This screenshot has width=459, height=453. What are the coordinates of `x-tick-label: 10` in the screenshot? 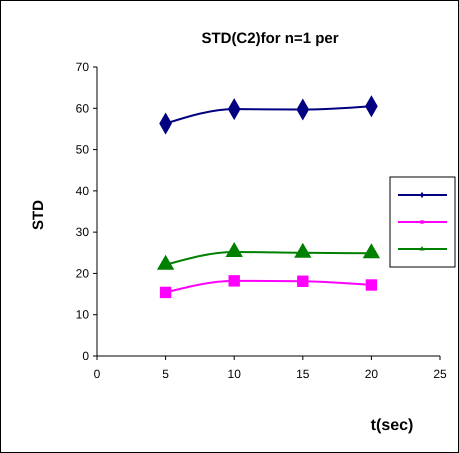 It's located at (235, 374).